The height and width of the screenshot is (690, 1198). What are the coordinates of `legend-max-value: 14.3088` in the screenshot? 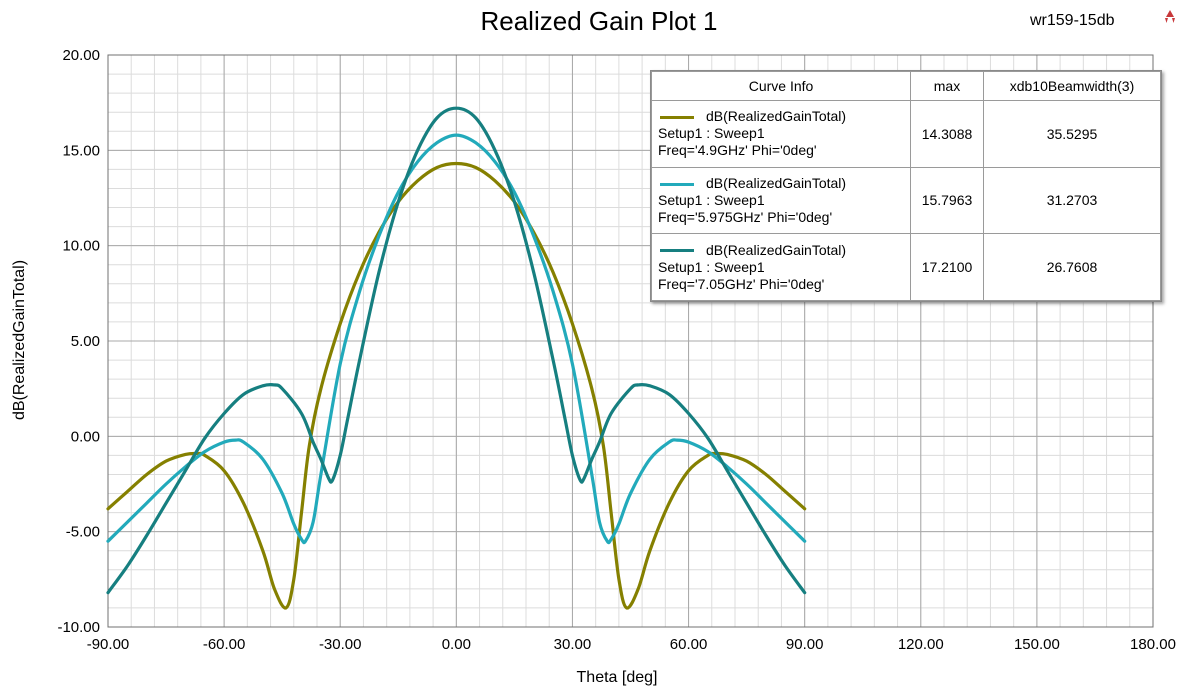 It's located at (947, 134).